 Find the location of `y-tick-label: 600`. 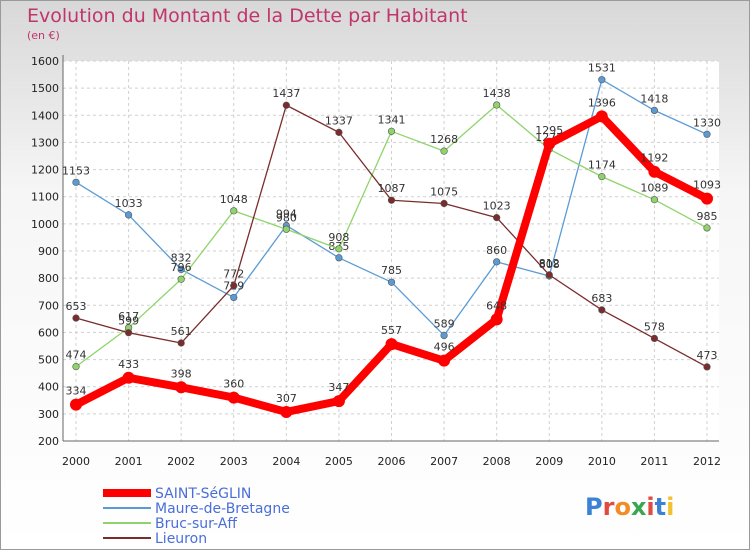

y-tick-label: 600 is located at coordinates (48, 332).